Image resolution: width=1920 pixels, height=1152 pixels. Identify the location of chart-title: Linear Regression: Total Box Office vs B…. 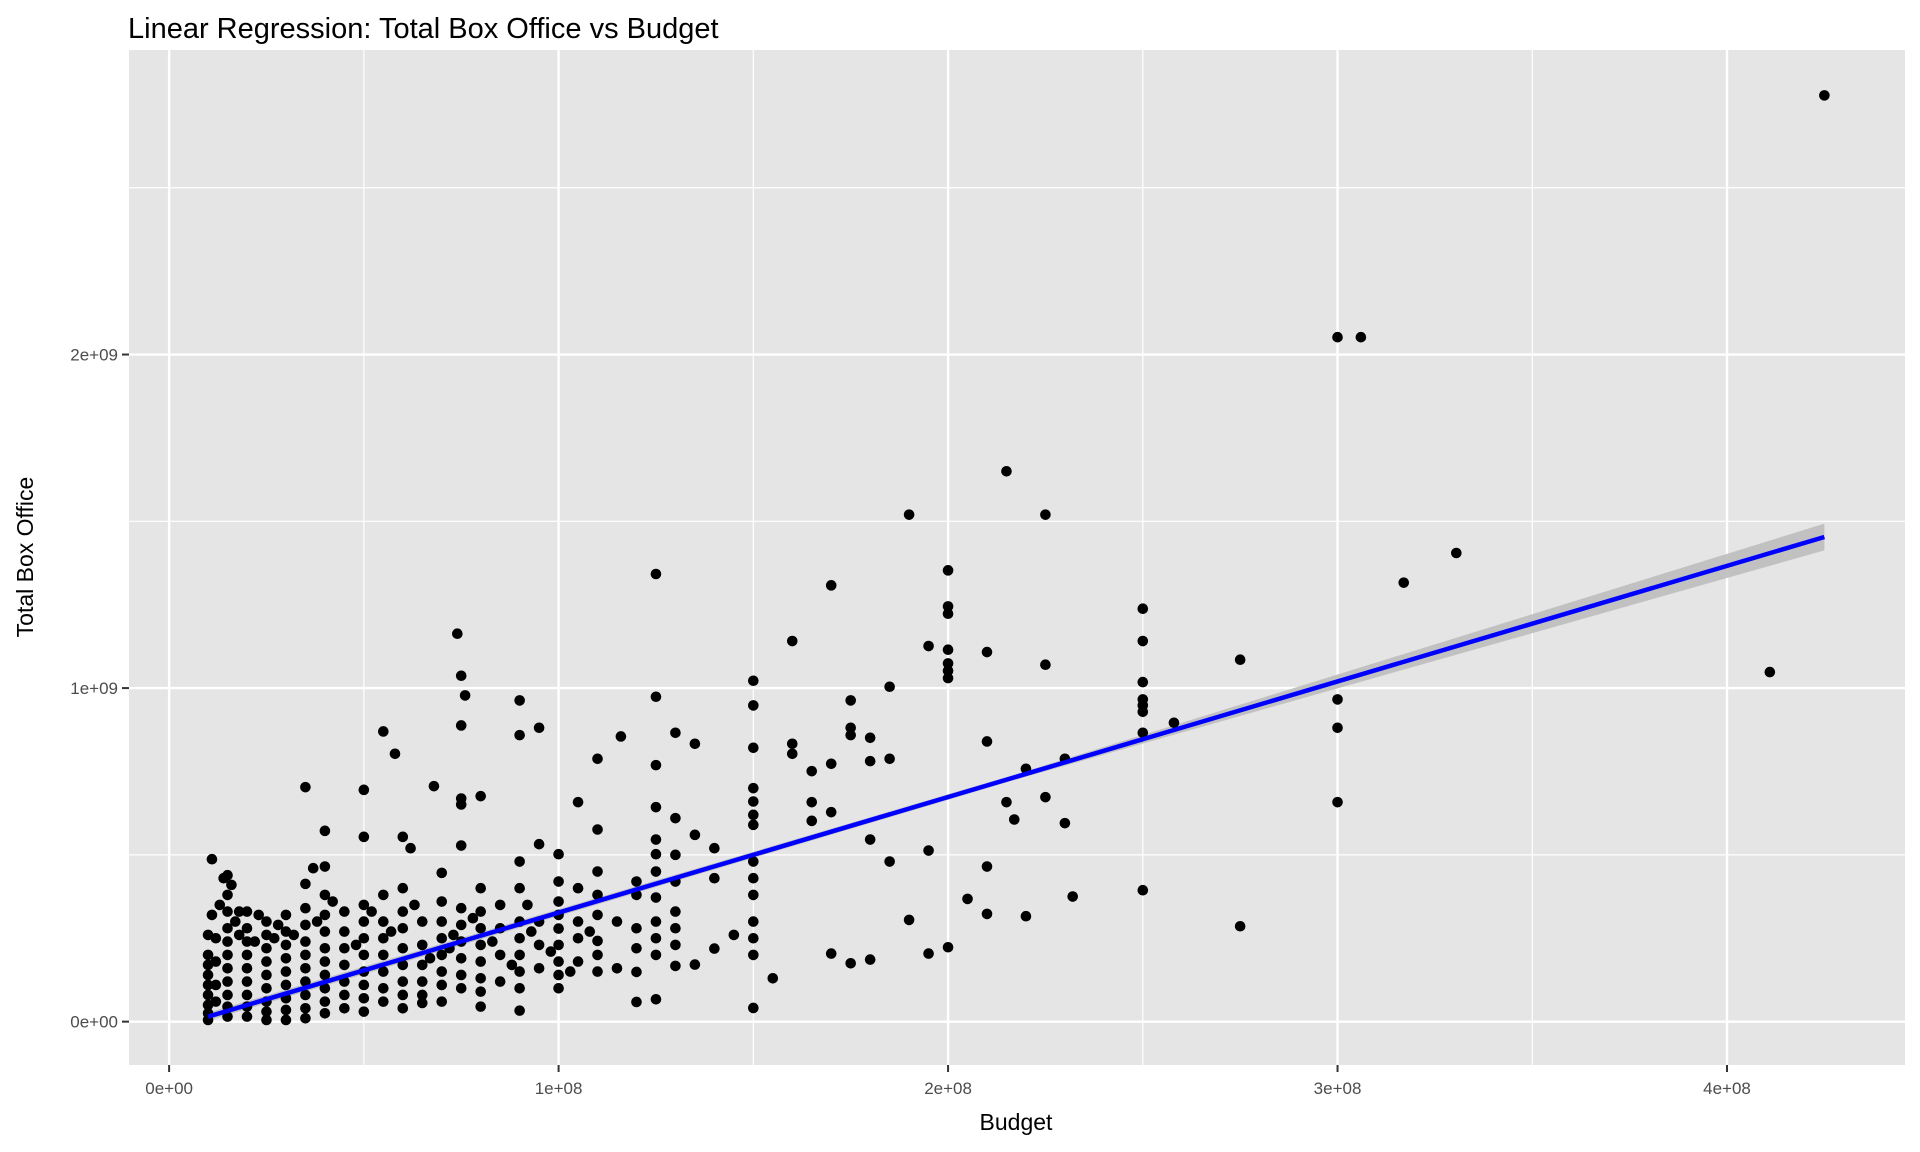
(423, 29).